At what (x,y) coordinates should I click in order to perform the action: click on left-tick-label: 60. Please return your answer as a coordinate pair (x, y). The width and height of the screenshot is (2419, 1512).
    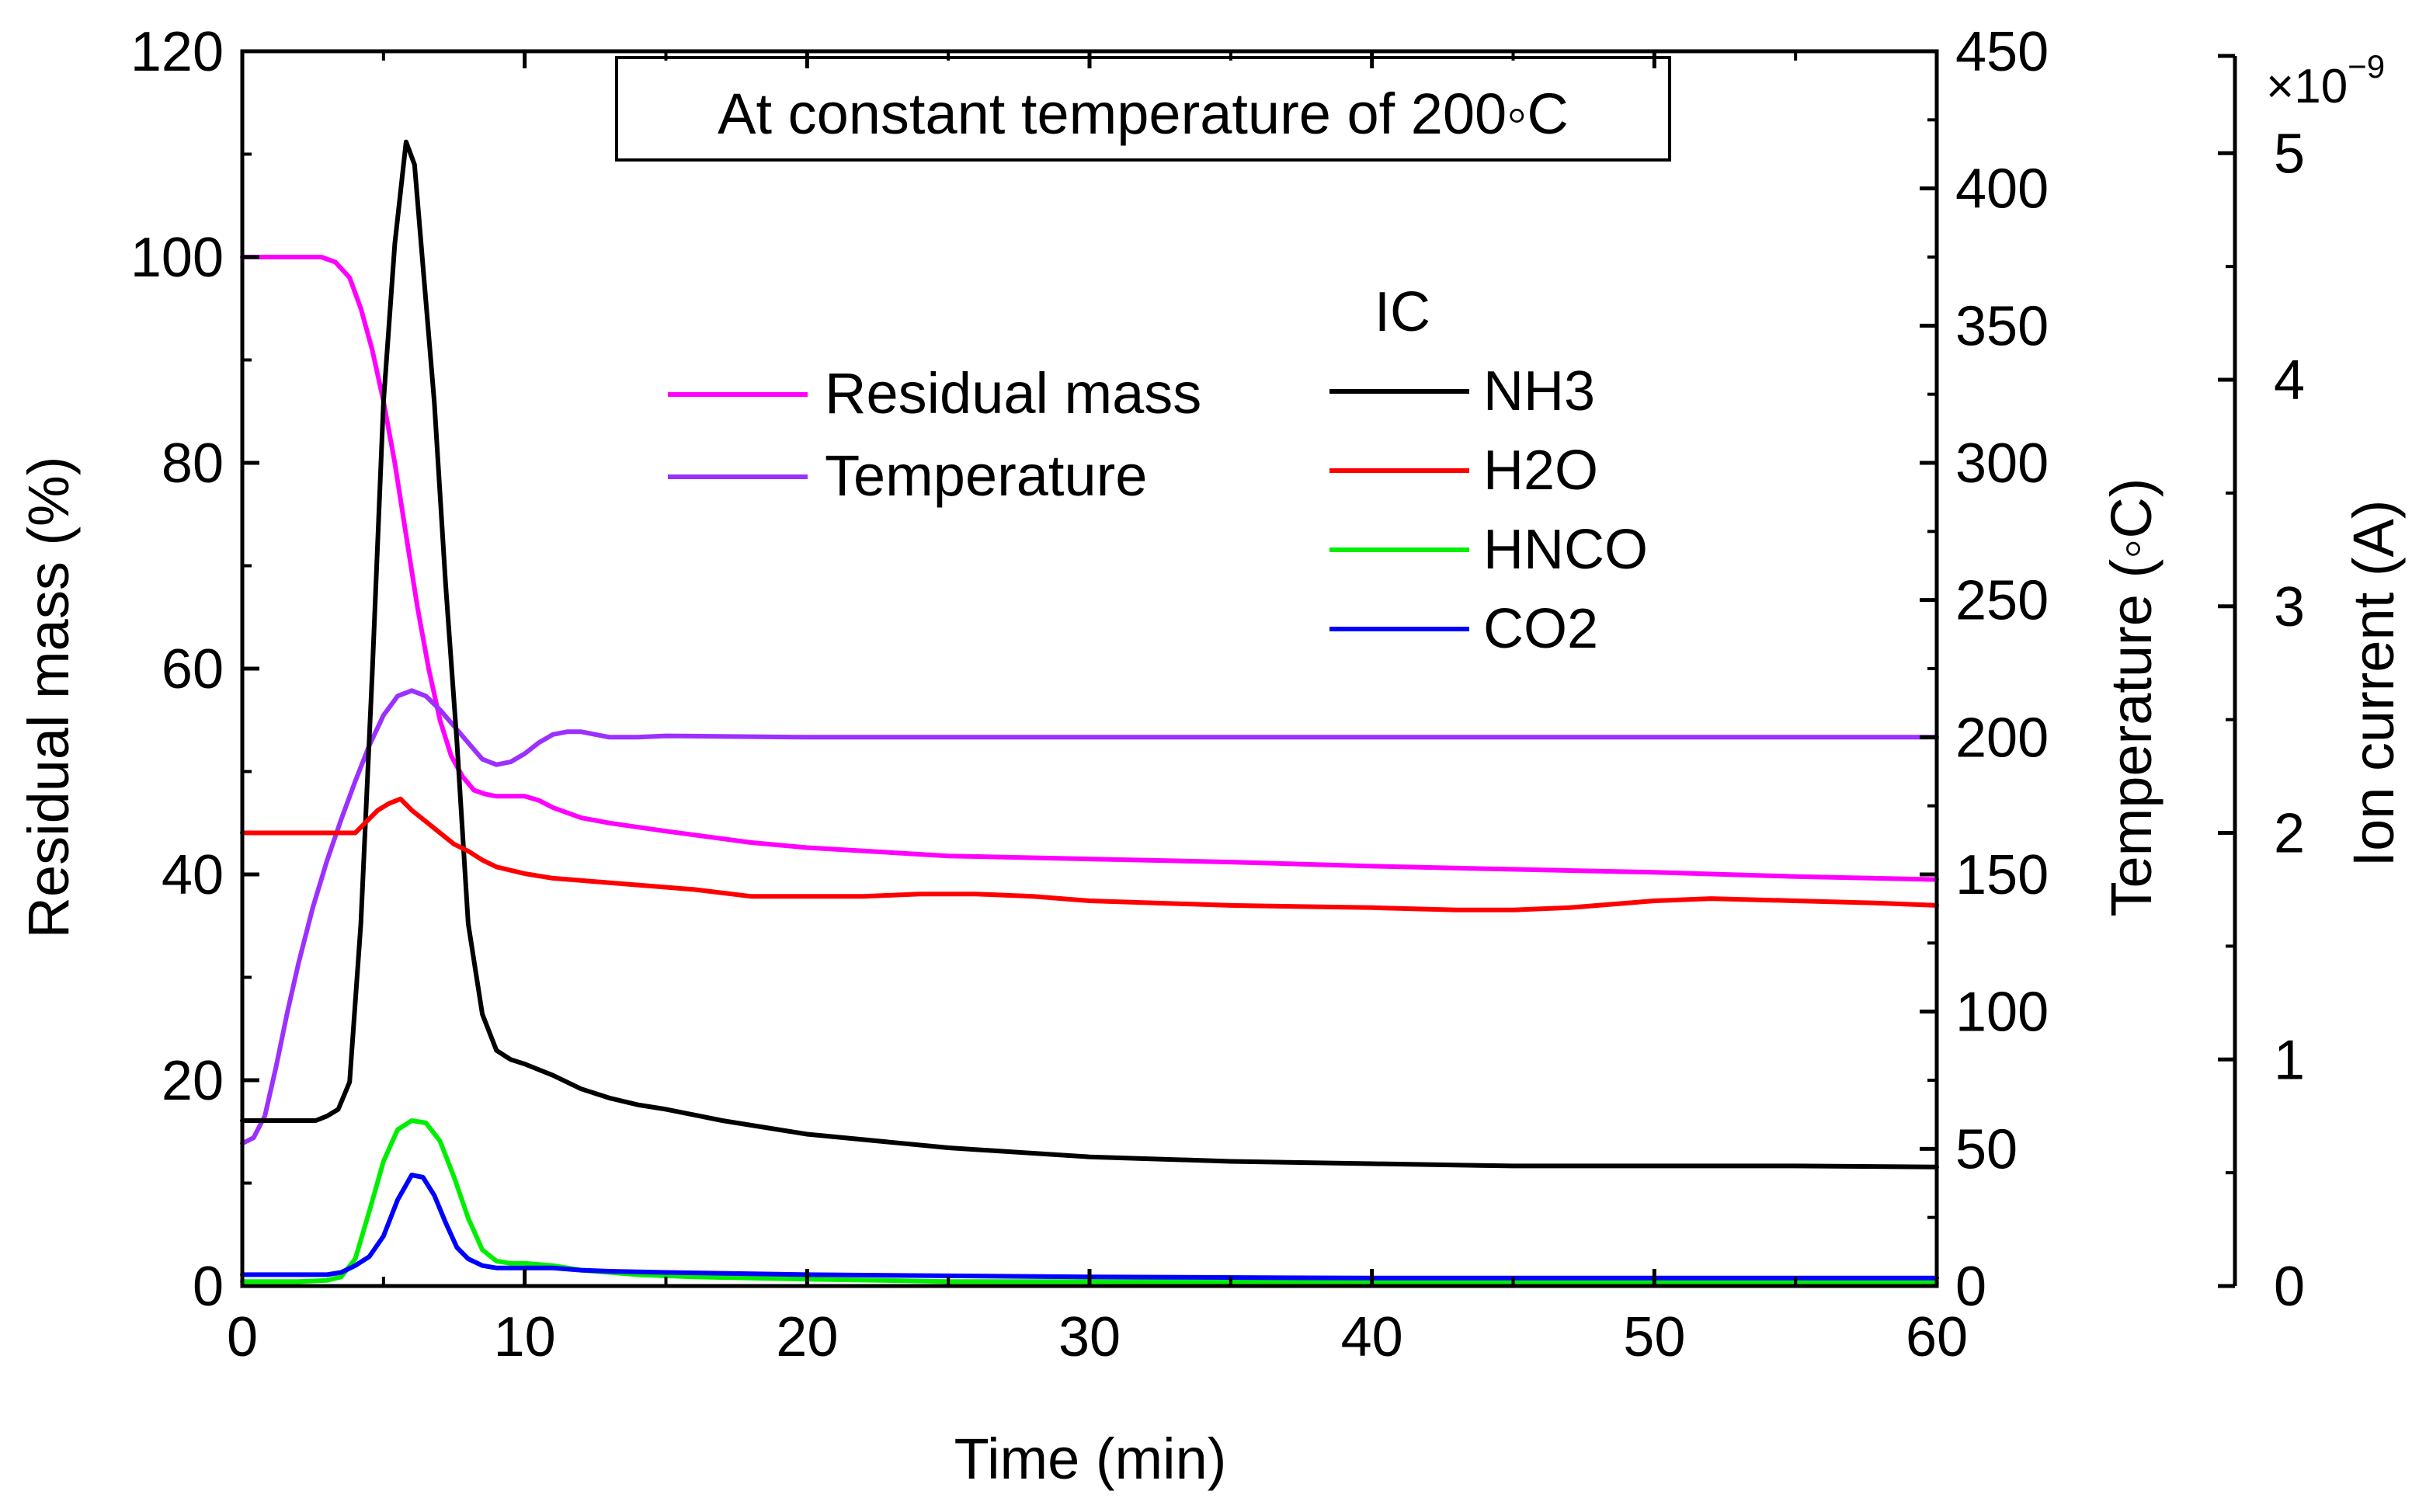
    Looking at the image, I should click on (193, 669).